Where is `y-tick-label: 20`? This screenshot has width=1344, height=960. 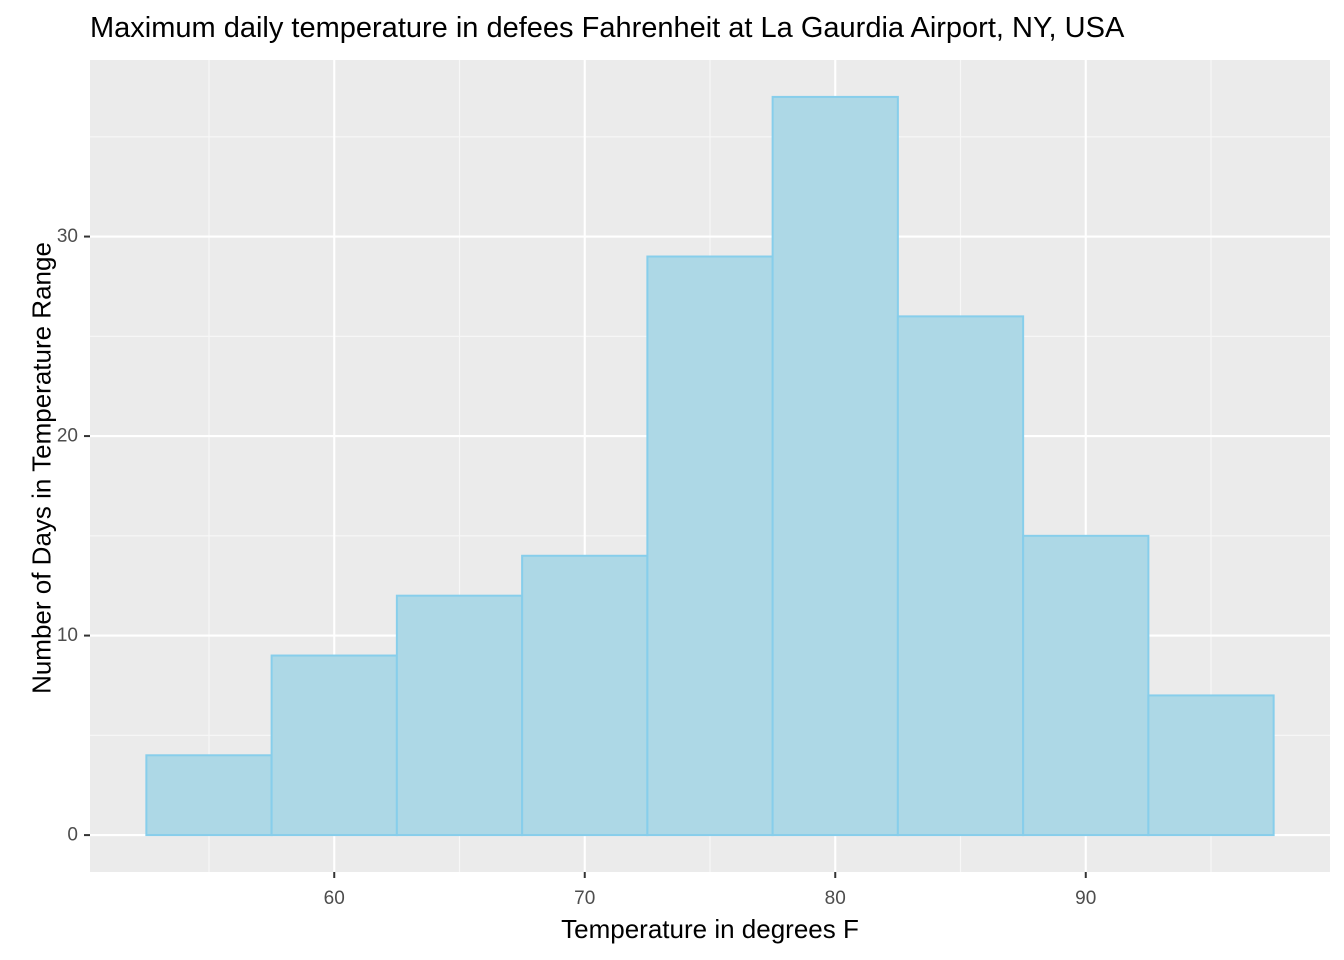
y-tick-label: 20 is located at coordinates (67, 436).